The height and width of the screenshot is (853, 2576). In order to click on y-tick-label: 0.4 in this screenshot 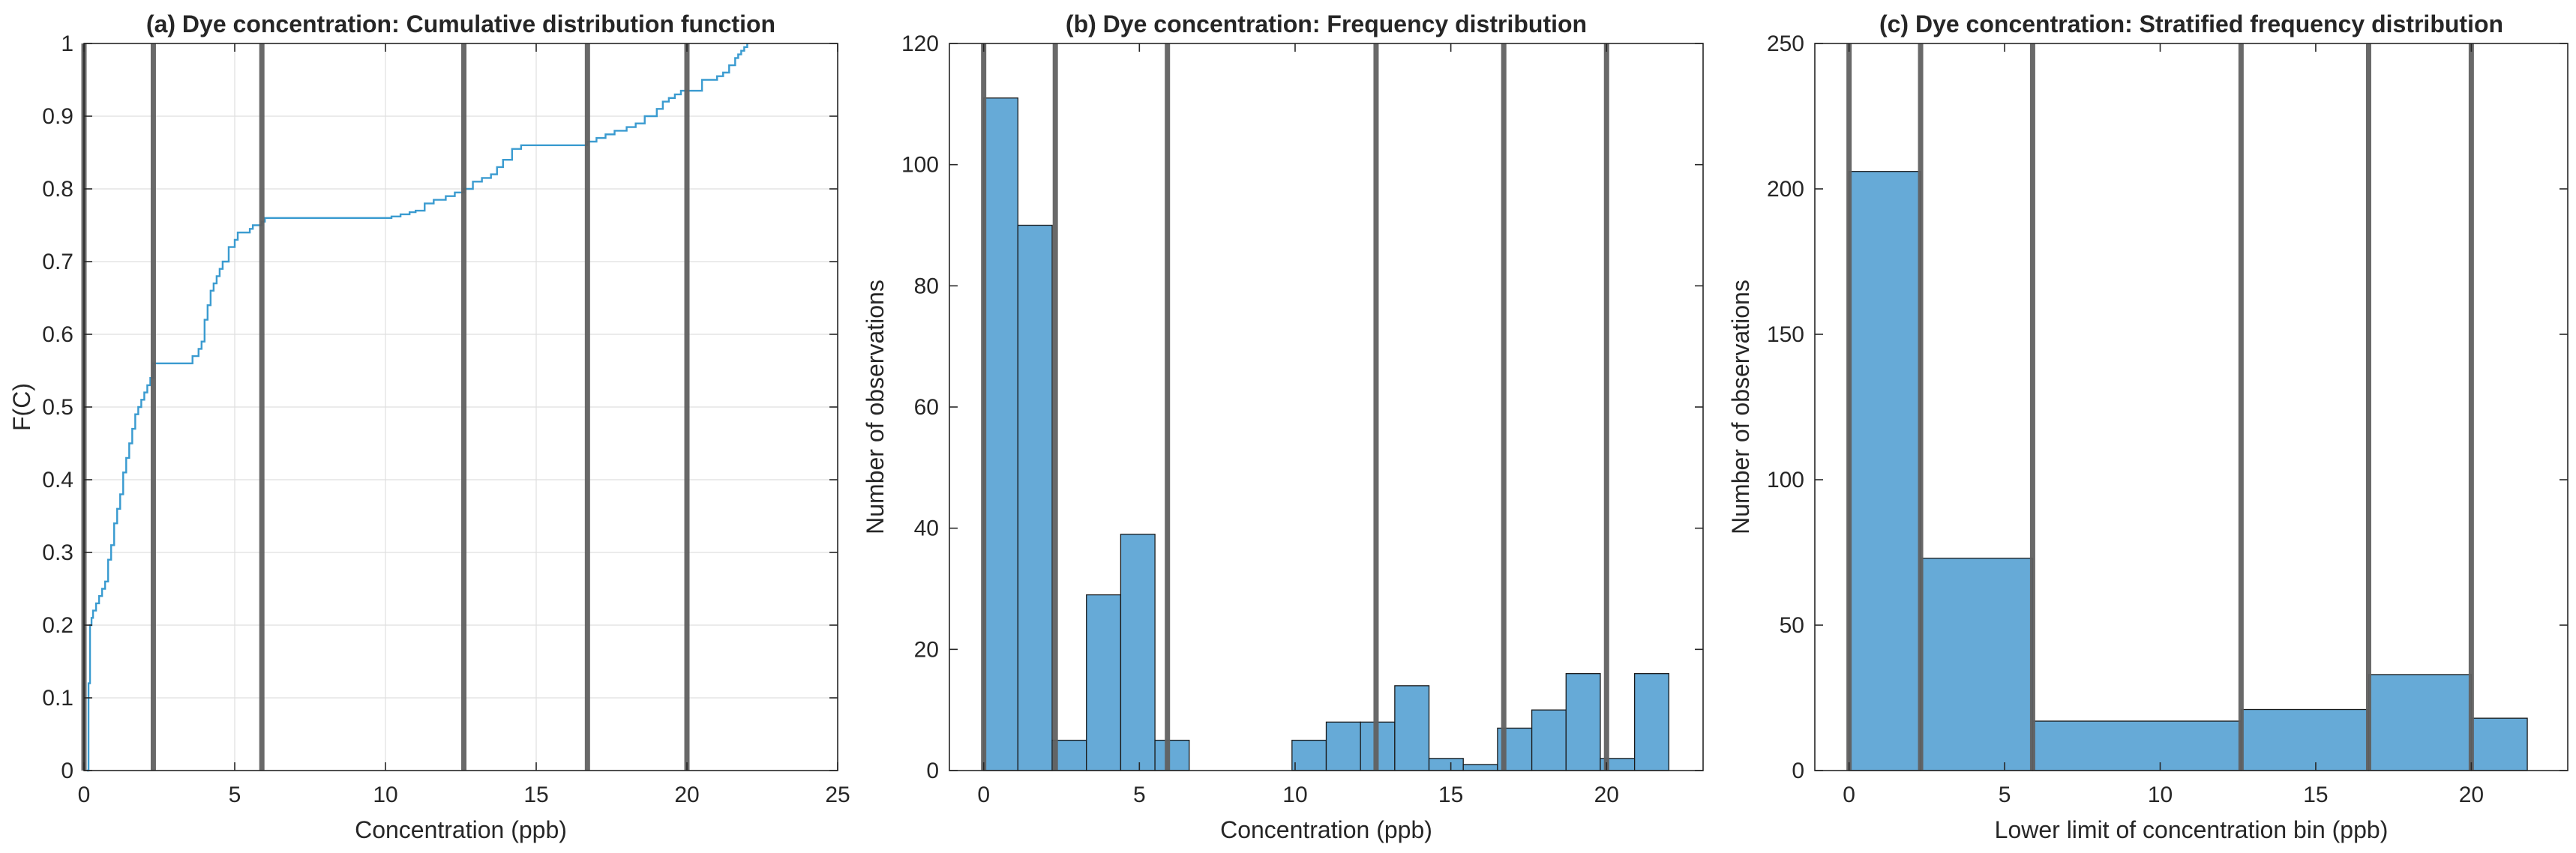, I will do `click(58, 480)`.